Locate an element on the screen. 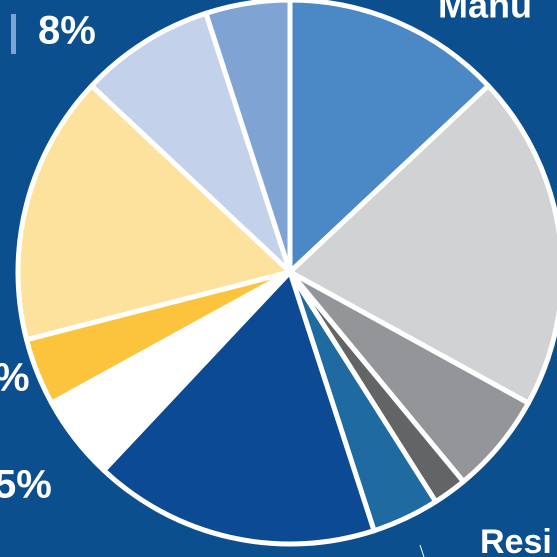 The width and height of the screenshot is (557, 557). annotation: % is located at coordinates (15, 378).